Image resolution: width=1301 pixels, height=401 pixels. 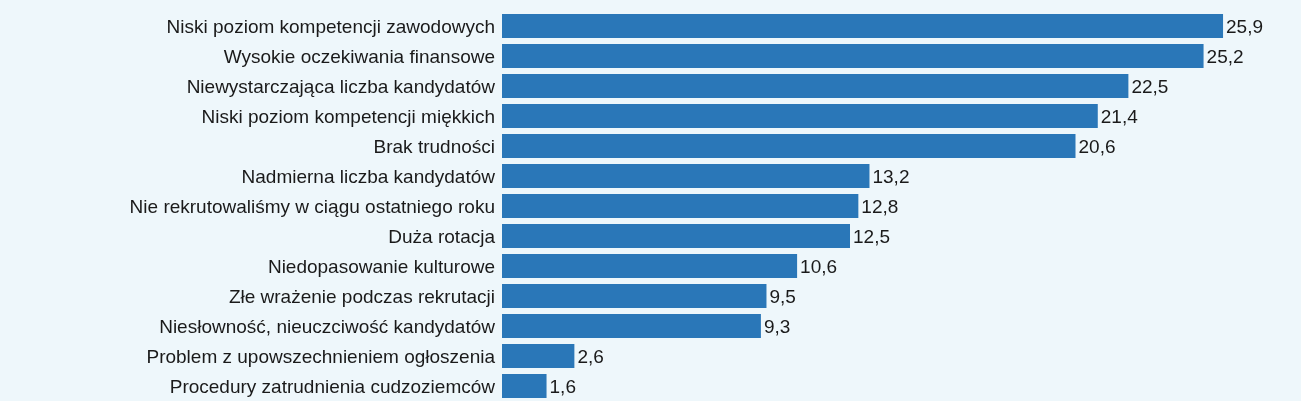 What do you see at coordinates (321, 356) in the screenshot?
I see `y-tick-label: Problem z upowszechnieniem ogłoszenia` at bounding box center [321, 356].